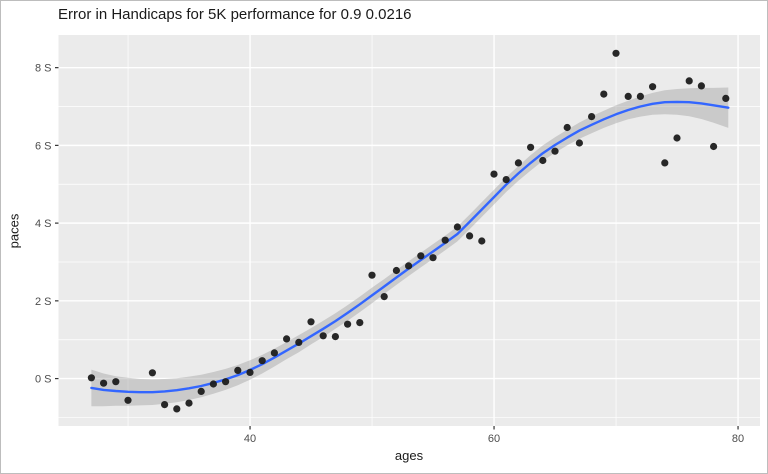 The height and width of the screenshot is (474, 768). I want to click on x-tick-label: 40, so click(250, 439).